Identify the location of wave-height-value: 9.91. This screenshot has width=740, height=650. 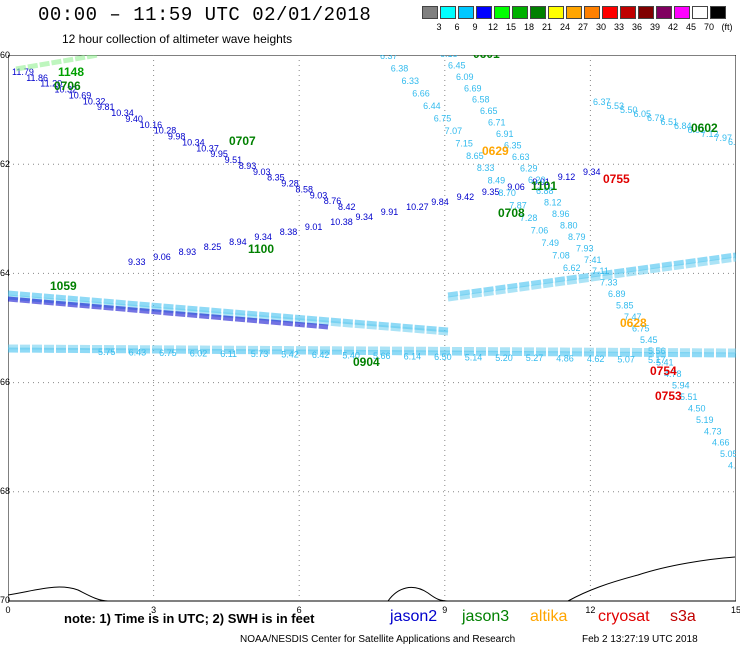
(390, 212).